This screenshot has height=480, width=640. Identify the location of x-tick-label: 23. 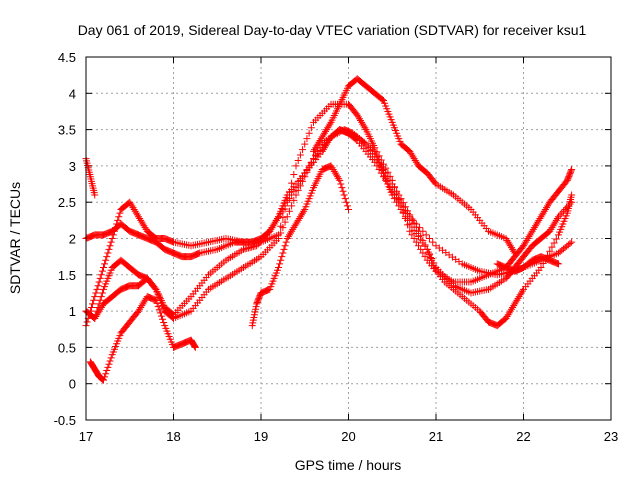
(611, 436).